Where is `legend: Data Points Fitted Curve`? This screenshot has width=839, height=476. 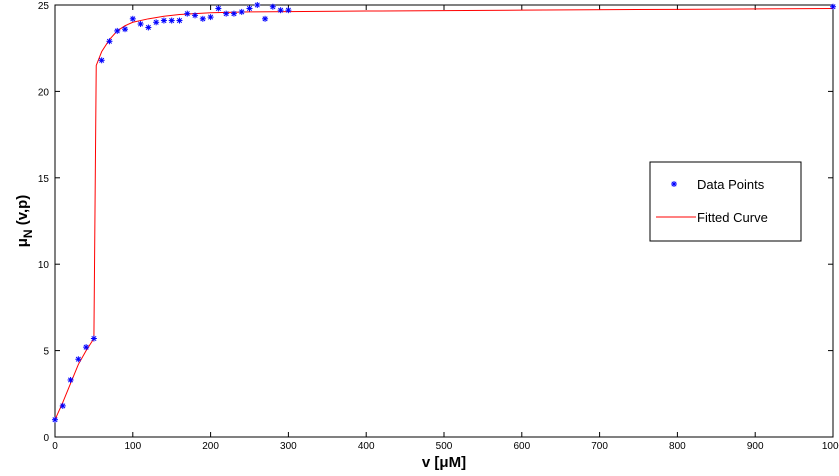 legend: Data Points Fitted Curve is located at coordinates (725, 201).